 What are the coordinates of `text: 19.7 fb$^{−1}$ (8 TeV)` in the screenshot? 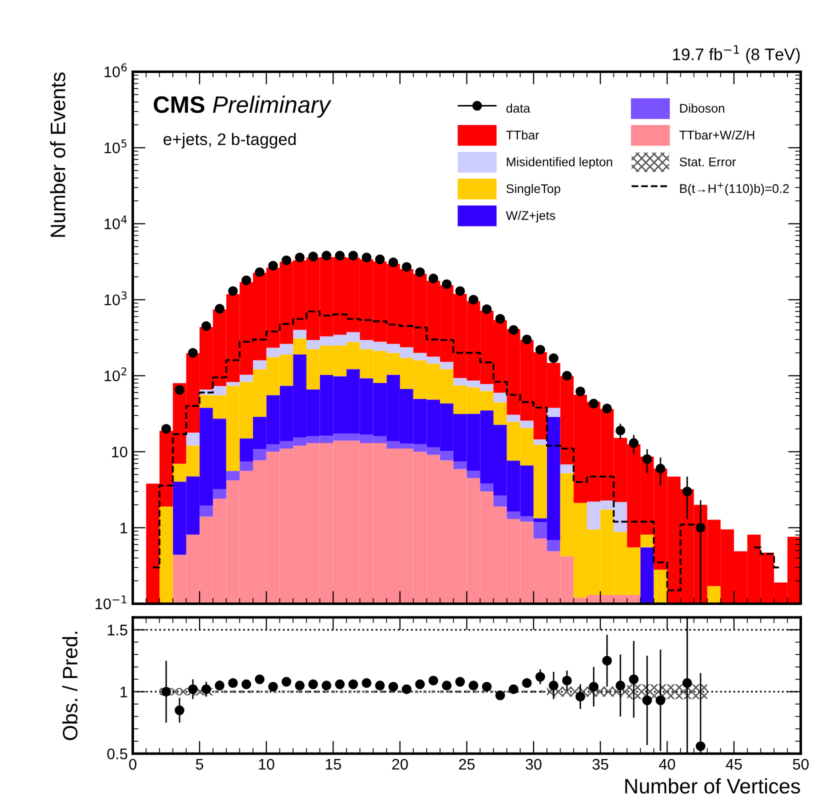 It's located at (736, 54).